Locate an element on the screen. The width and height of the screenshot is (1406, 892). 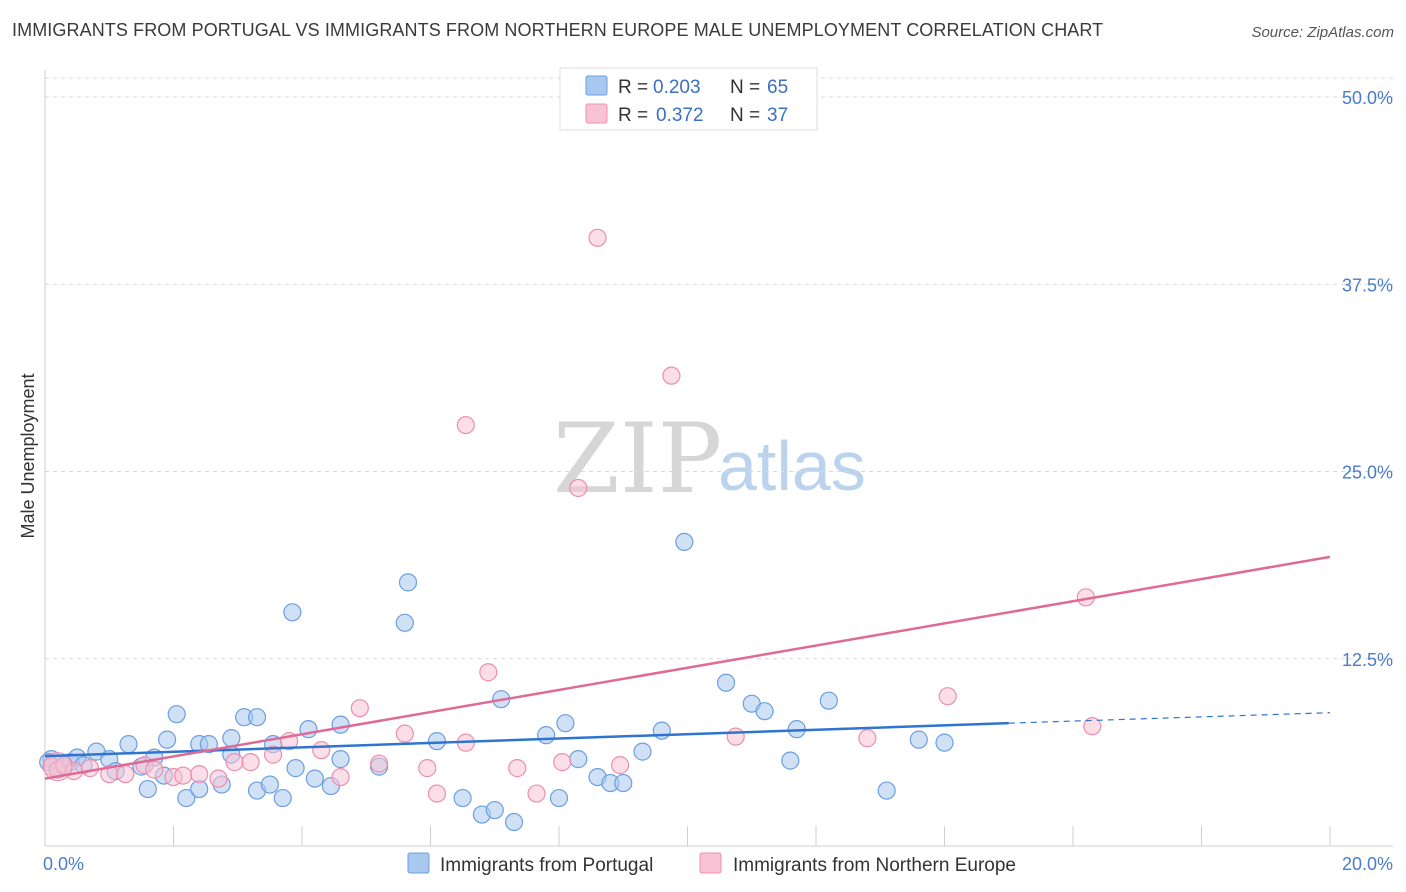
legend-n-value-northern-europe: 37 is located at coordinates (777, 115).